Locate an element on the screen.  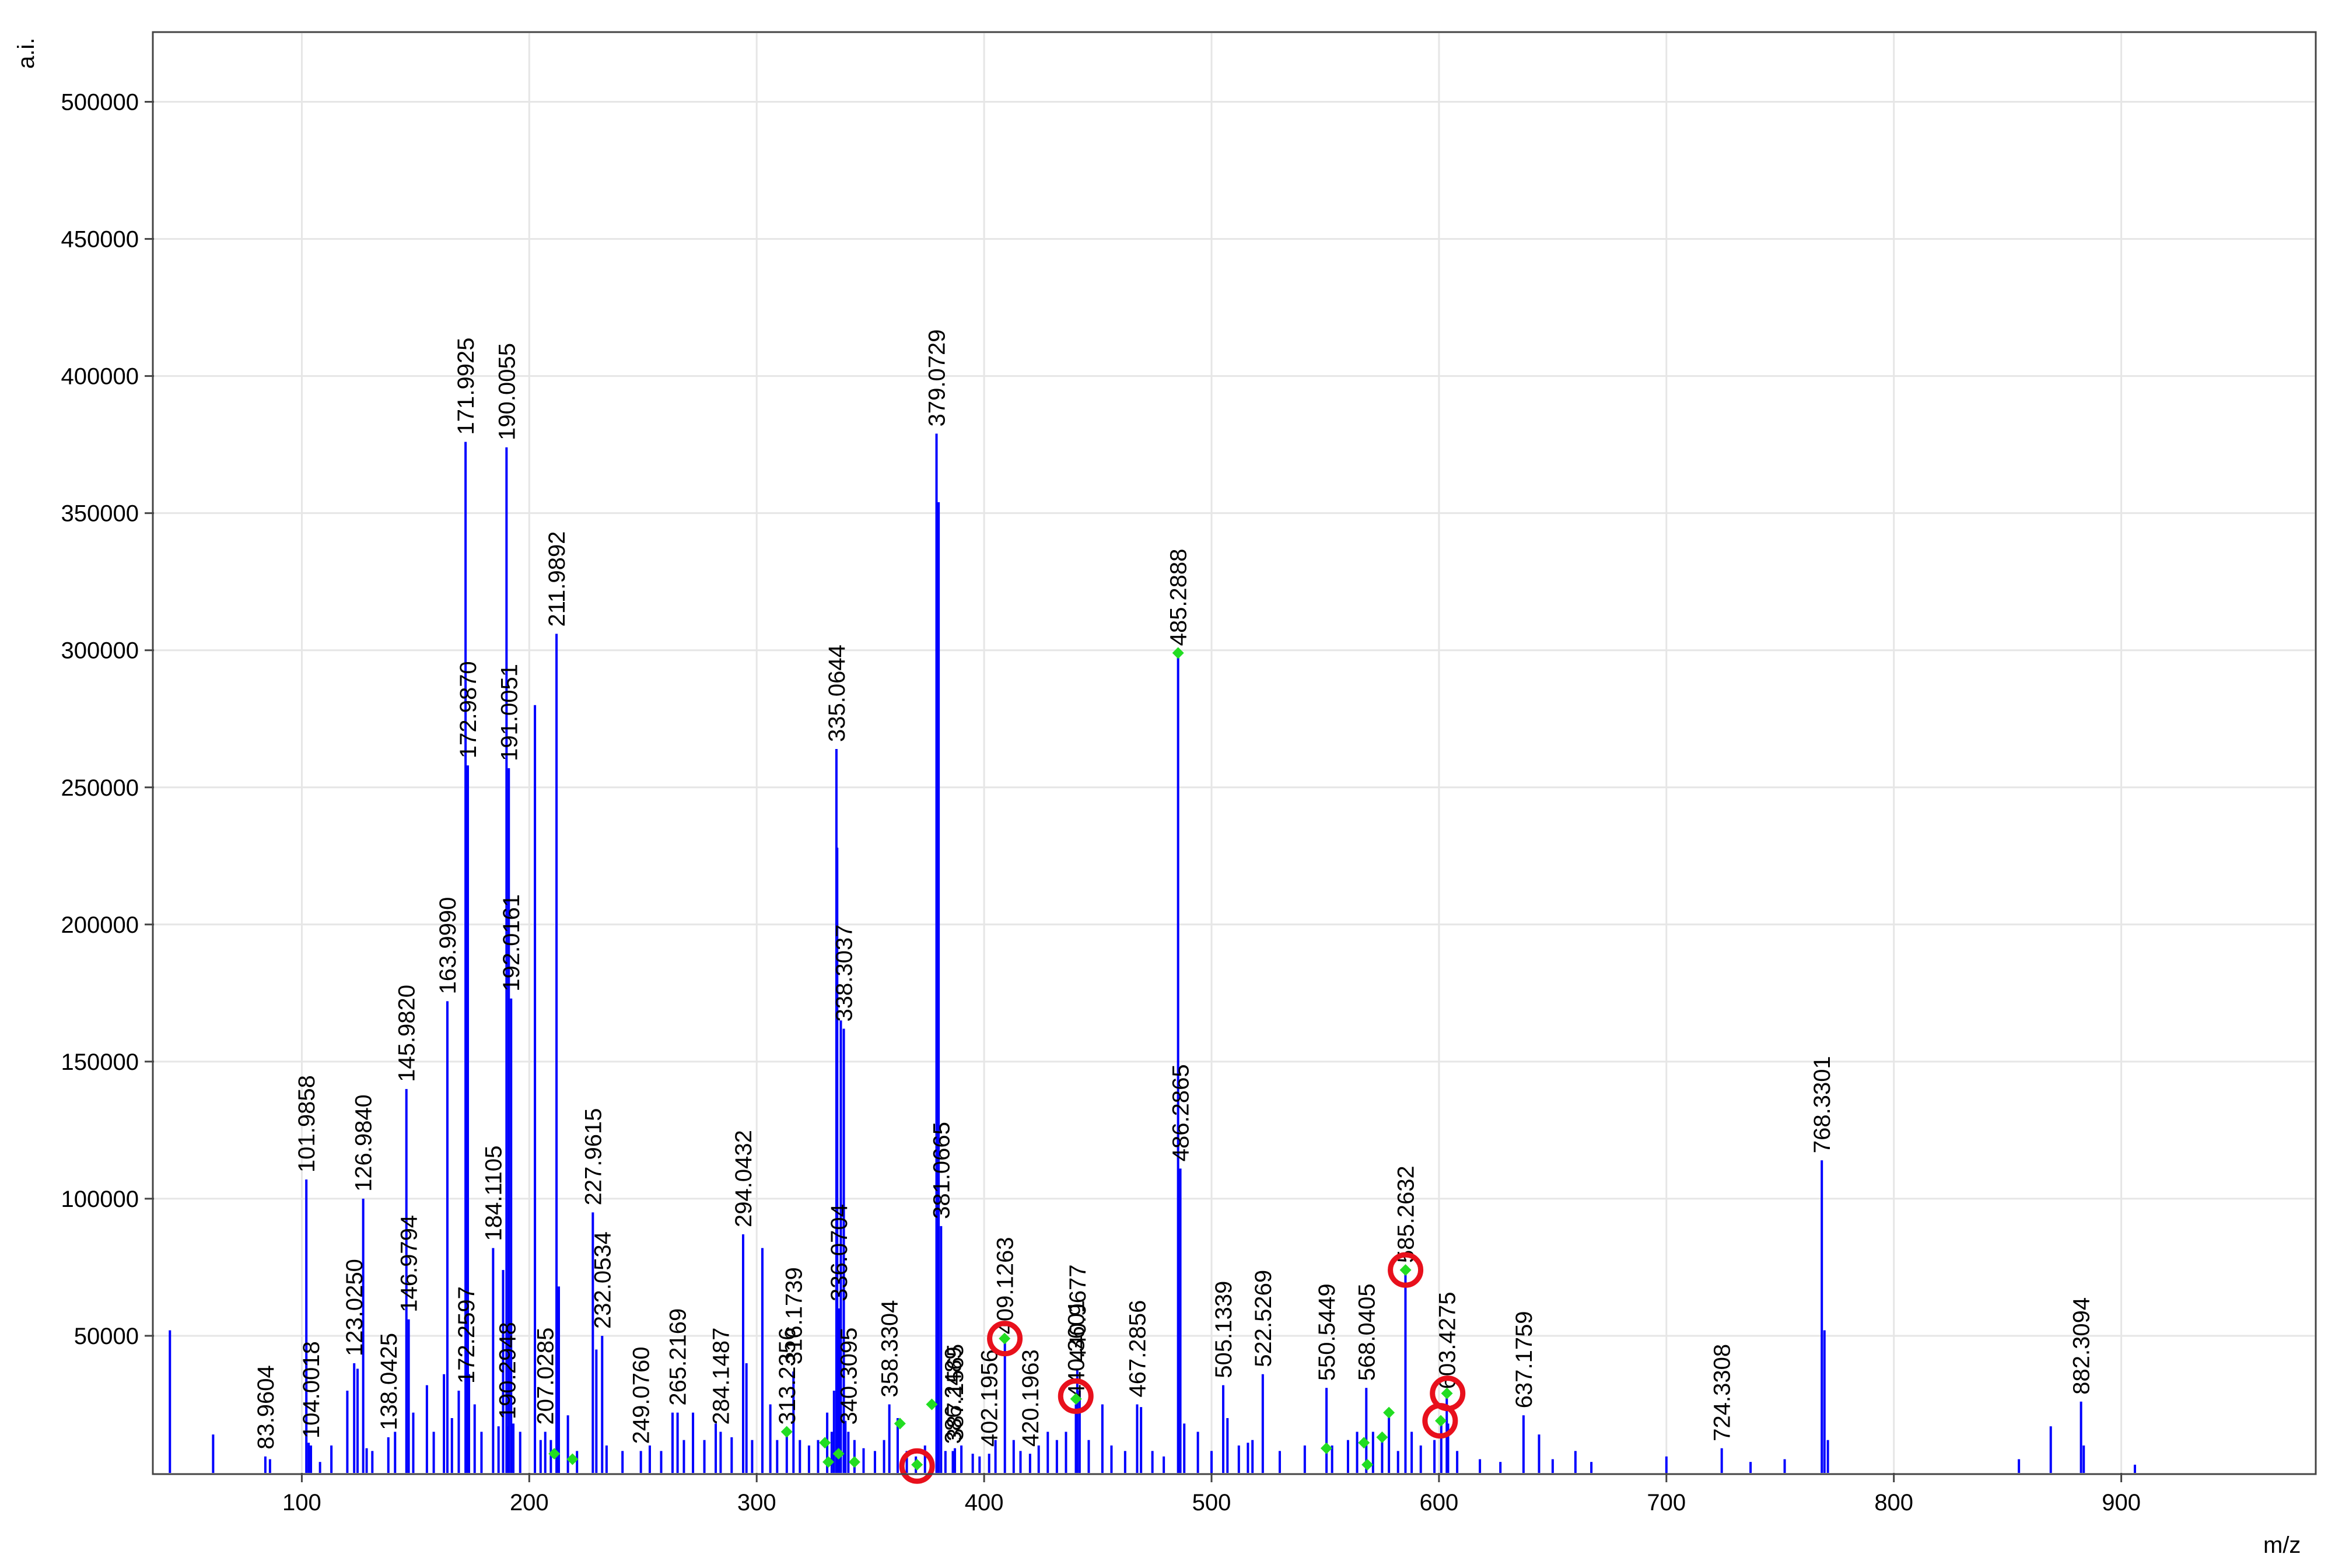
peak-label: 379.0729 is located at coordinates (937, 377).